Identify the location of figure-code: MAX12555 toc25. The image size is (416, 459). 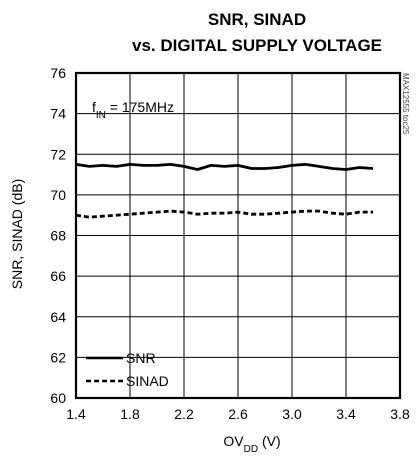
(405, 104).